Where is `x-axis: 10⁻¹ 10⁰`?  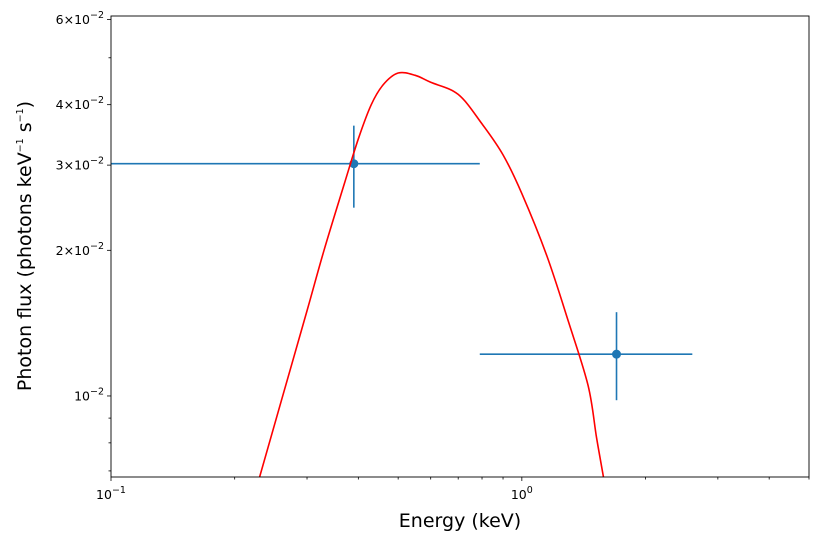 x-axis: 10⁻¹ 10⁰ is located at coordinates (453, 489).